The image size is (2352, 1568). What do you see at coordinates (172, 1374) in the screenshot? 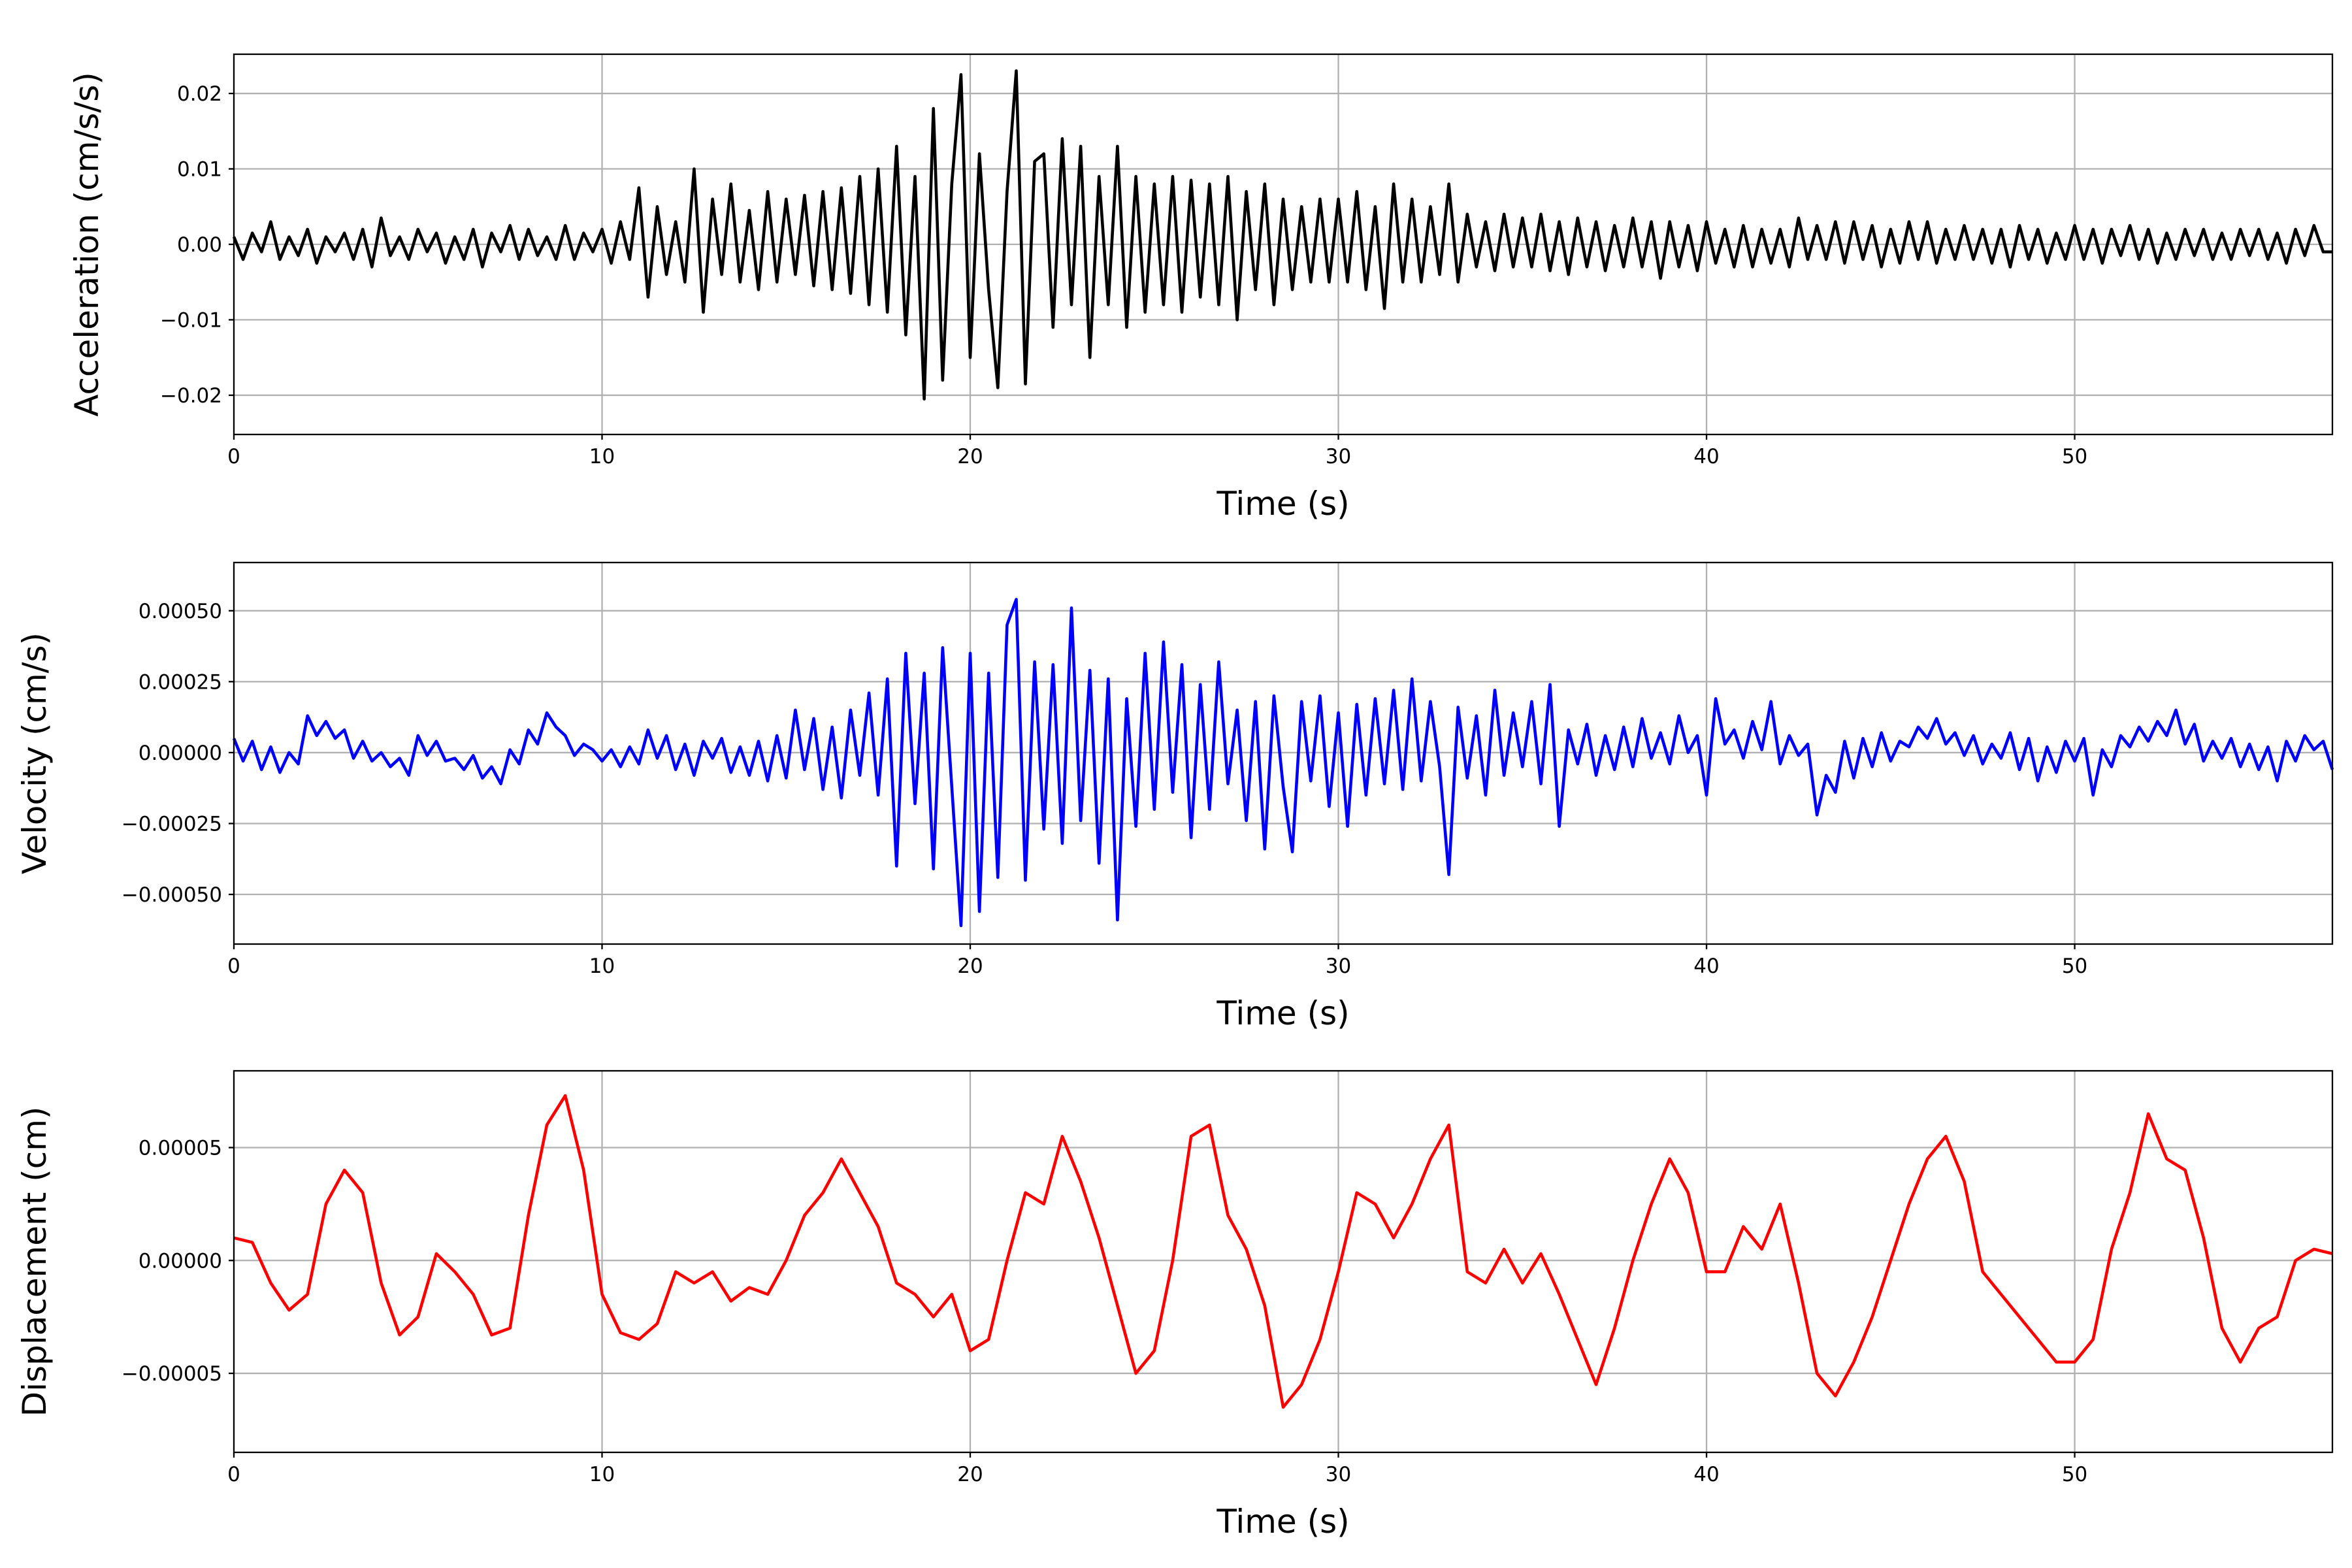
I see `y-tick-label: −0.00005` at bounding box center [172, 1374].